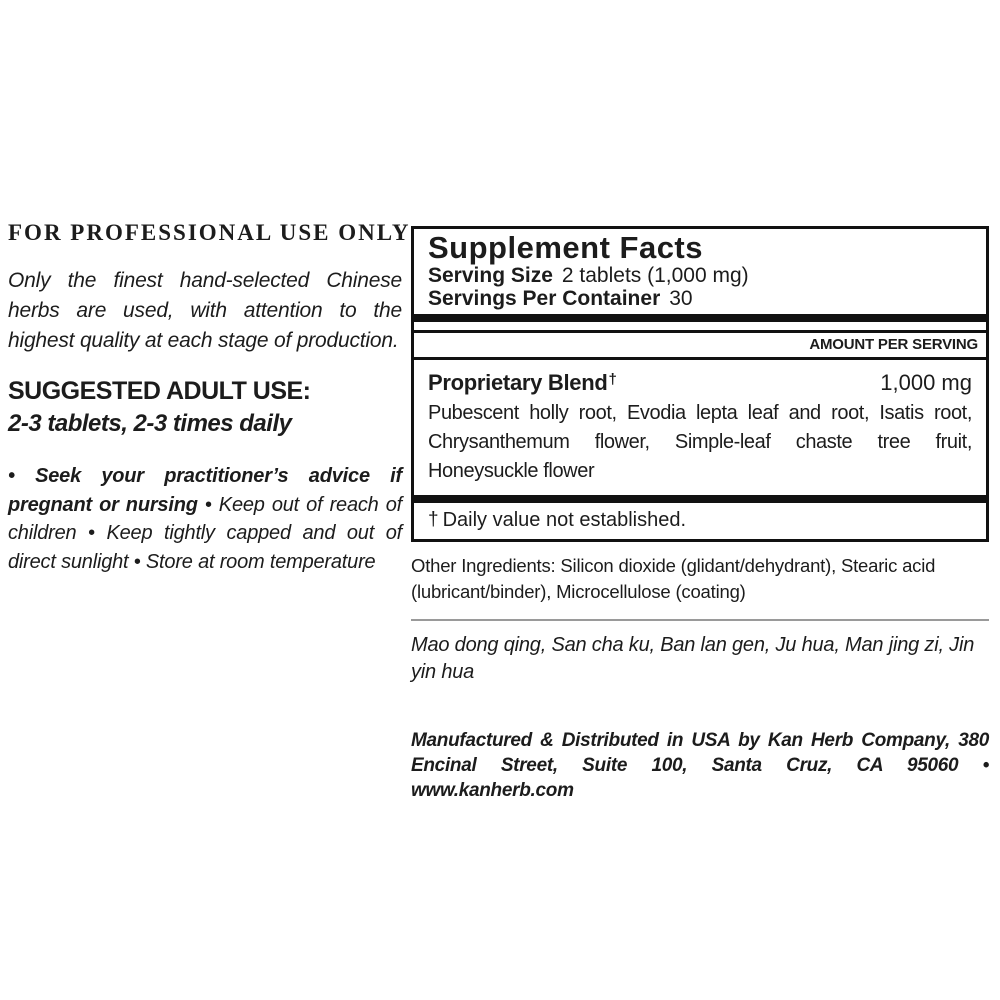 This screenshot has height=1000, width=1000. Describe the element at coordinates (490, 275) in the screenshot. I see `serving-size-label: Serving Size` at that location.